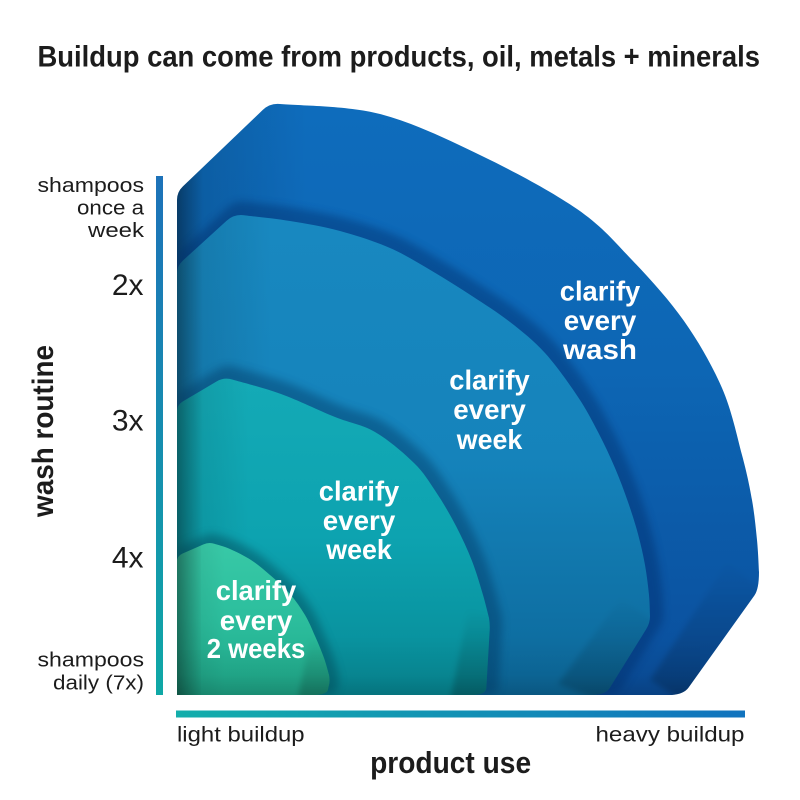  Describe the element at coordinates (128, 421) in the screenshot. I see `svg-text: 3x` at that location.